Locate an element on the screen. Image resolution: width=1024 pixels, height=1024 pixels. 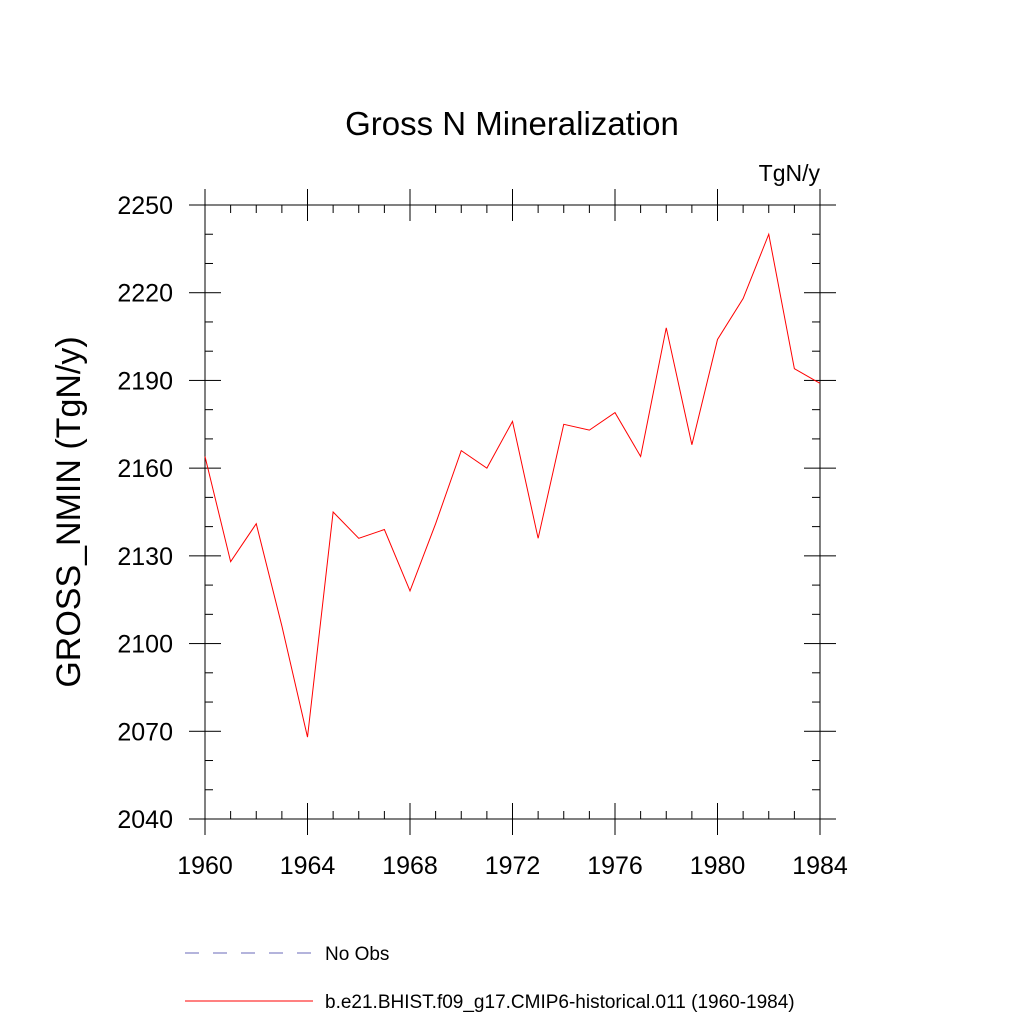
y-tick-label: 2190 is located at coordinates (145, 381).